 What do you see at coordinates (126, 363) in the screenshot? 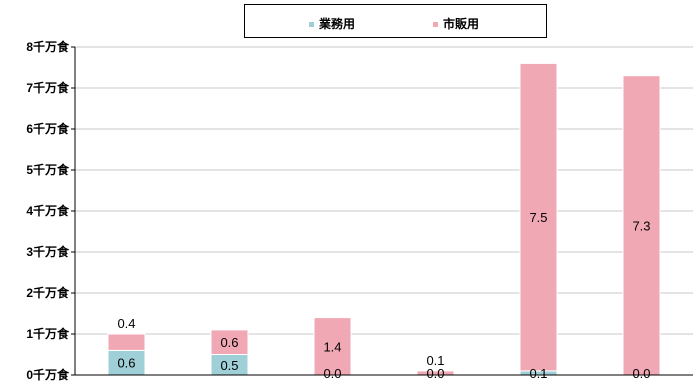
I see `data-label-gyomu: 0.6` at bounding box center [126, 363].